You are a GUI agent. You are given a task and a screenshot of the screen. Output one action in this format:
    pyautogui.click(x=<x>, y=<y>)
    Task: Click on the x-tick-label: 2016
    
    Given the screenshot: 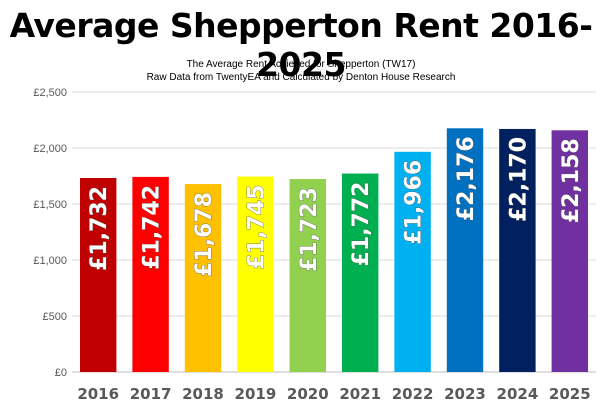 What is the action you would take?
    pyautogui.click(x=98, y=394)
    